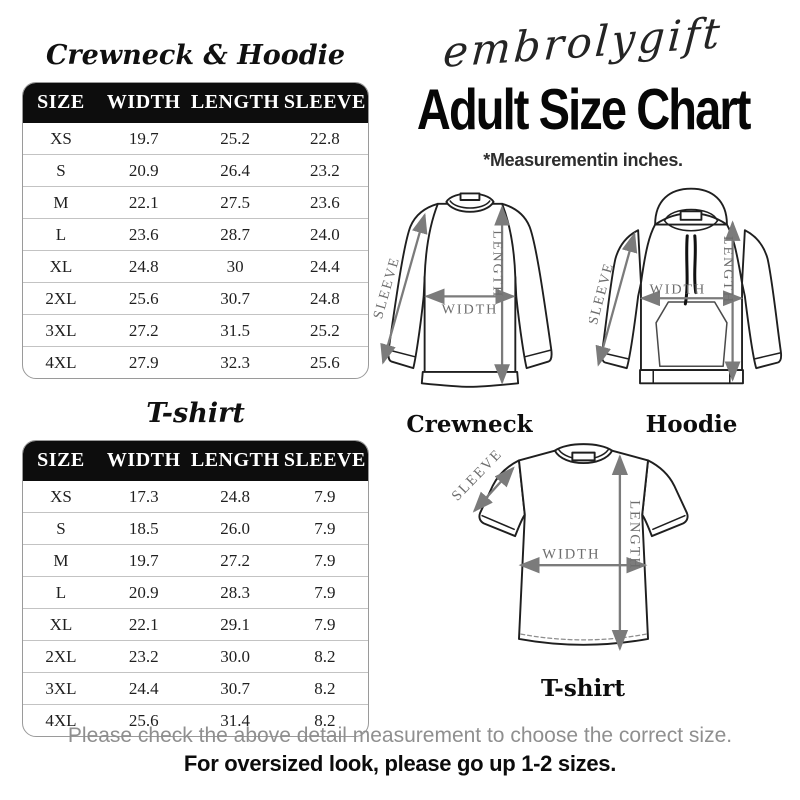  What do you see at coordinates (470, 290) in the screenshot?
I see `crewneck-drawing` at bounding box center [470, 290].